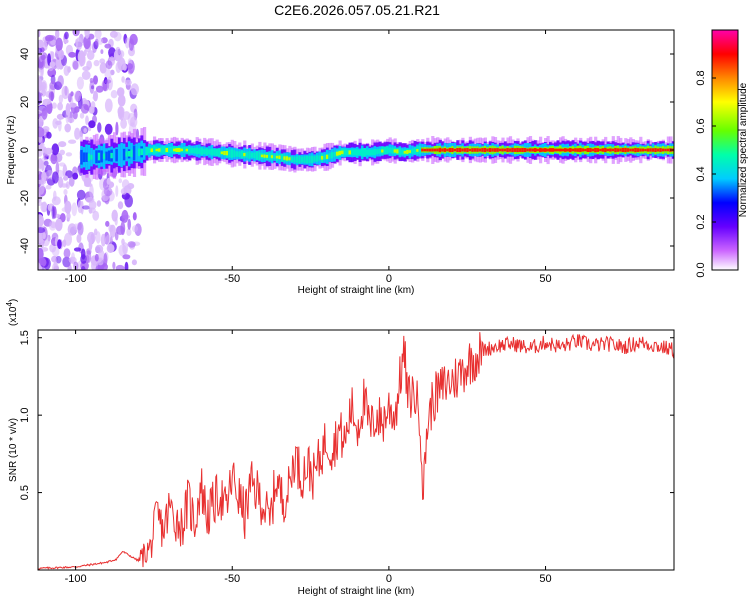  Describe the element at coordinates (232, 579) in the screenshot. I see `x-tick-label: -50` at that location.